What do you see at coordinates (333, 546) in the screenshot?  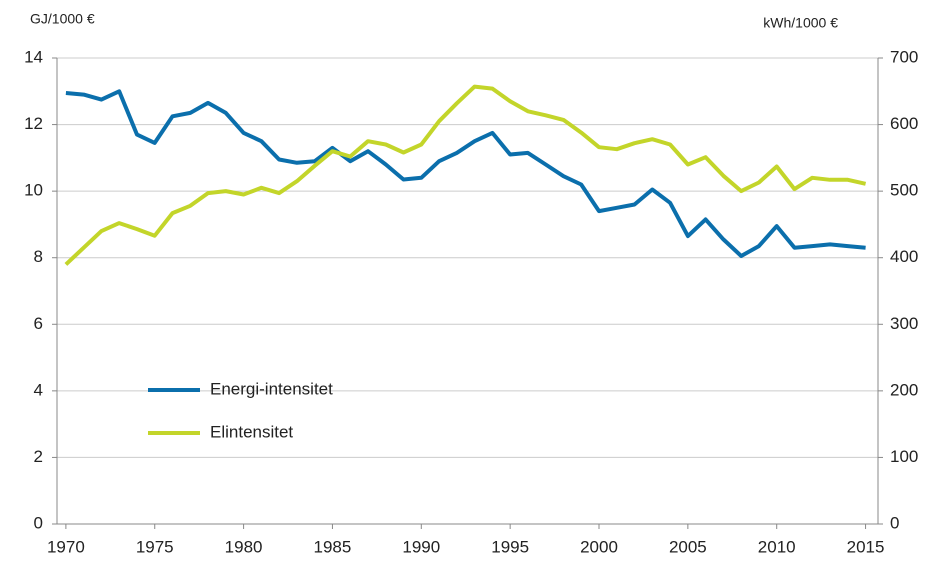 I see `x-tick-label: 1985` at bounding box center [333, 546].